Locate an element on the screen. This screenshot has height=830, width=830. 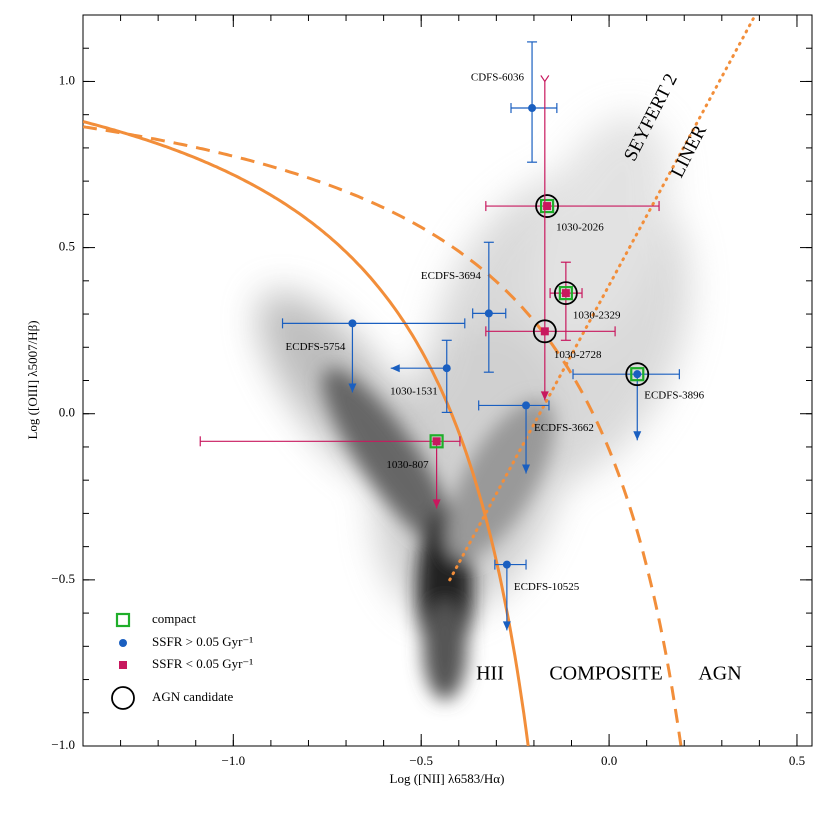
point-label: 1030-2026 is located at coordinates (580, 228).